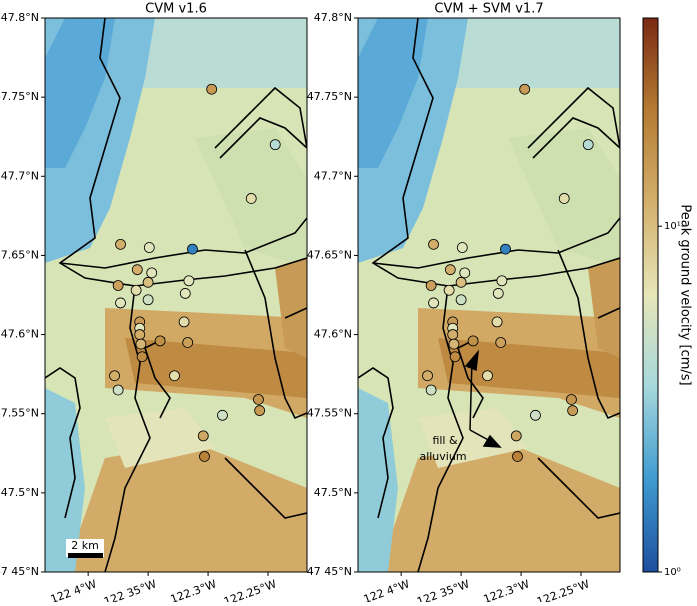  Describe the element at coordinates (672, 572) in the screenshot. I see `colorbar-tick-label: 10⁰` at that location.